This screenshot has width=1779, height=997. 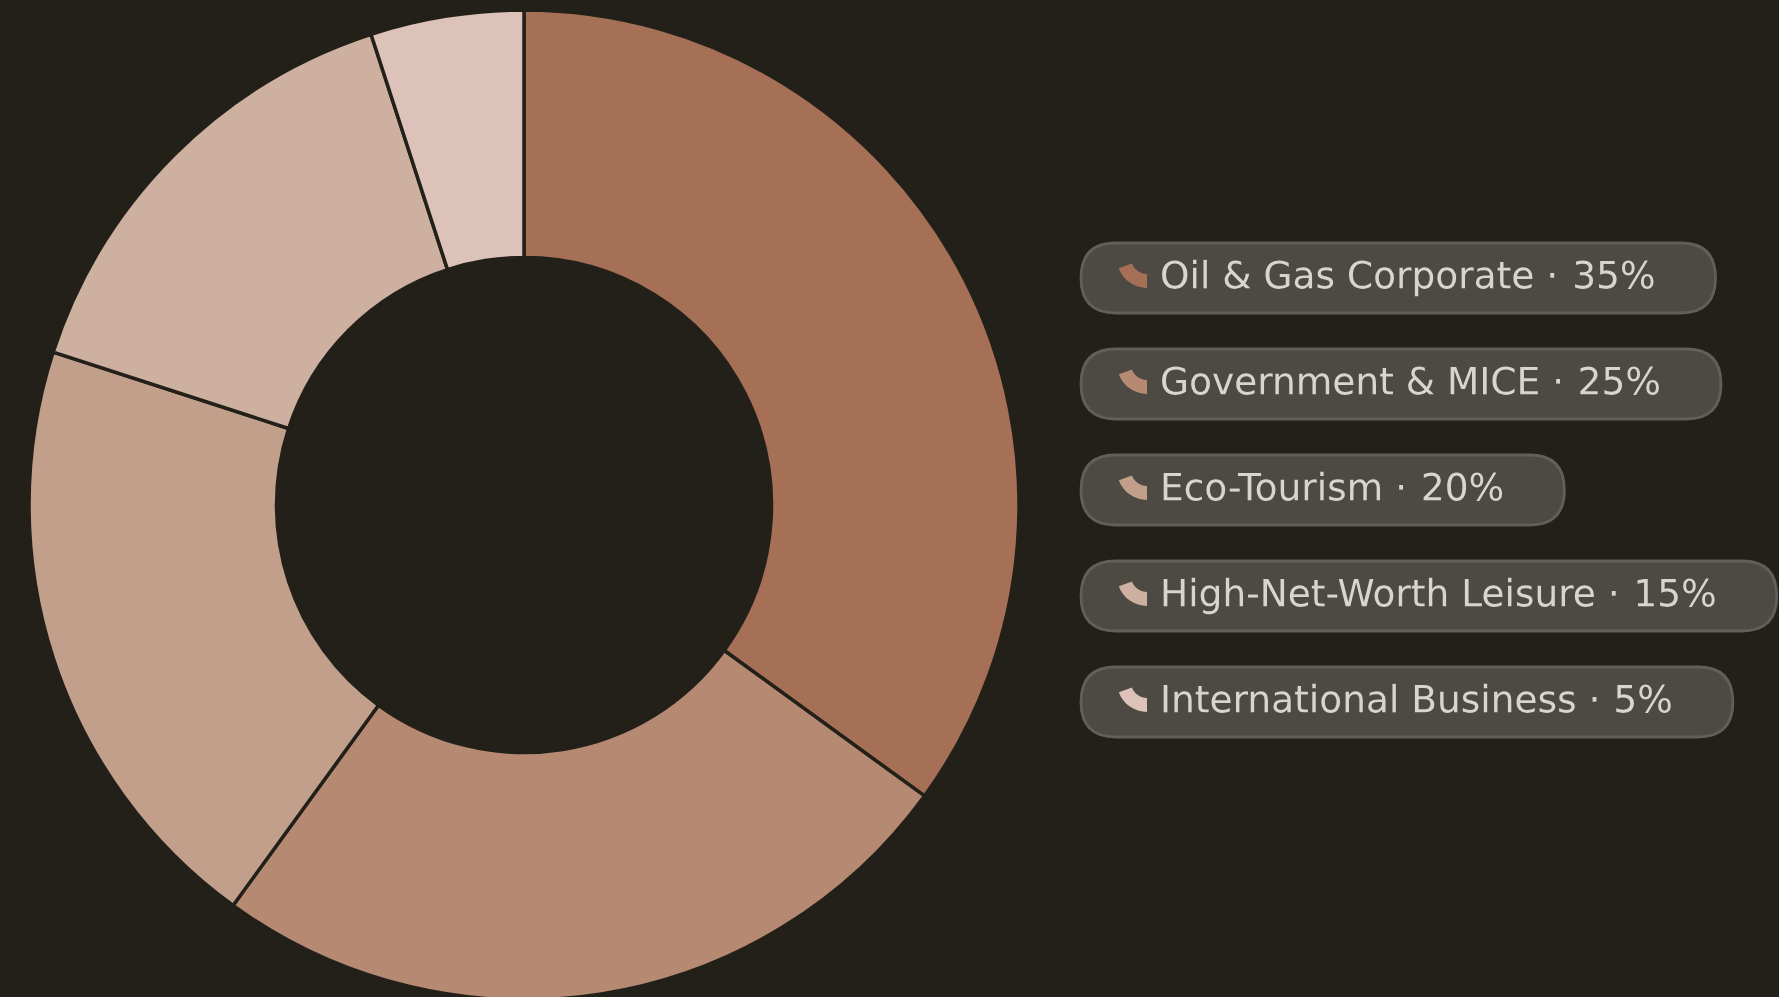 What do you see at coordinates (1614, 274) in the screenshot?
I see `data-label: 35%` at bounding box center [1614, 274].